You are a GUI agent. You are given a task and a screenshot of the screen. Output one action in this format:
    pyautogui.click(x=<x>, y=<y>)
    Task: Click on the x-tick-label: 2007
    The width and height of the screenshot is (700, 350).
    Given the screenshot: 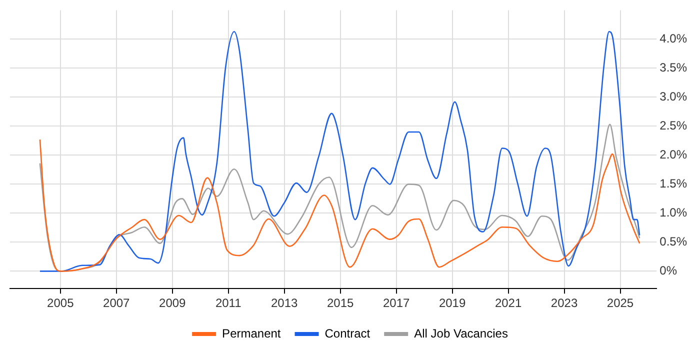 What is the action you would take?
    pyautogui.click(x=116, y=303)
    